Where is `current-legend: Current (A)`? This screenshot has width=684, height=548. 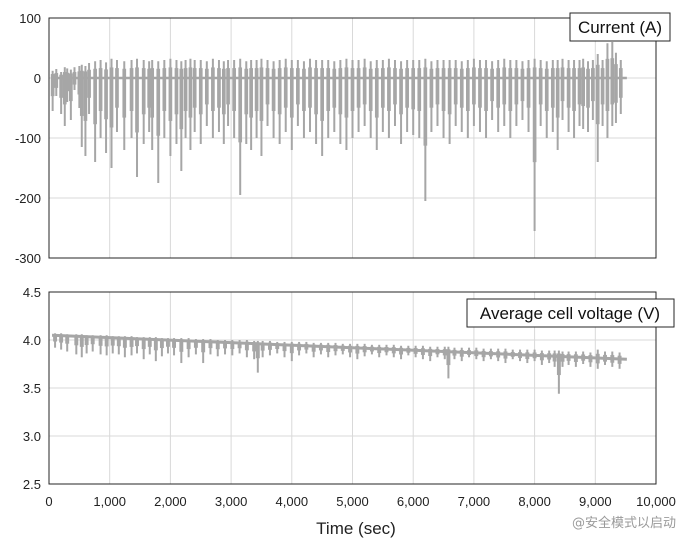 current-legend: Current (A) is located at coordinates (620, 27).